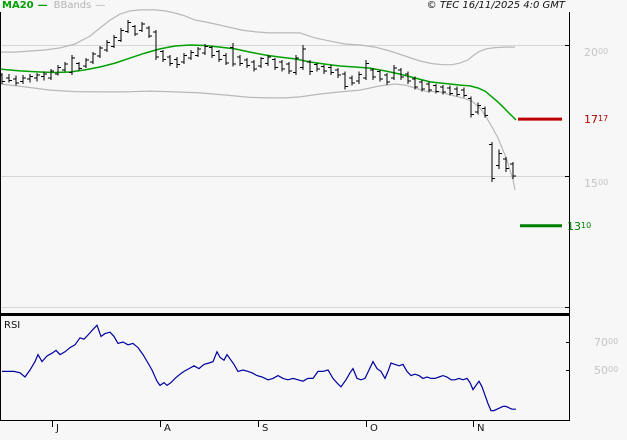 The image size is (627, 440). Describe the element at coordinates (596, 120) in the screenshot. I see `price-label-1717: 1717` at that location.